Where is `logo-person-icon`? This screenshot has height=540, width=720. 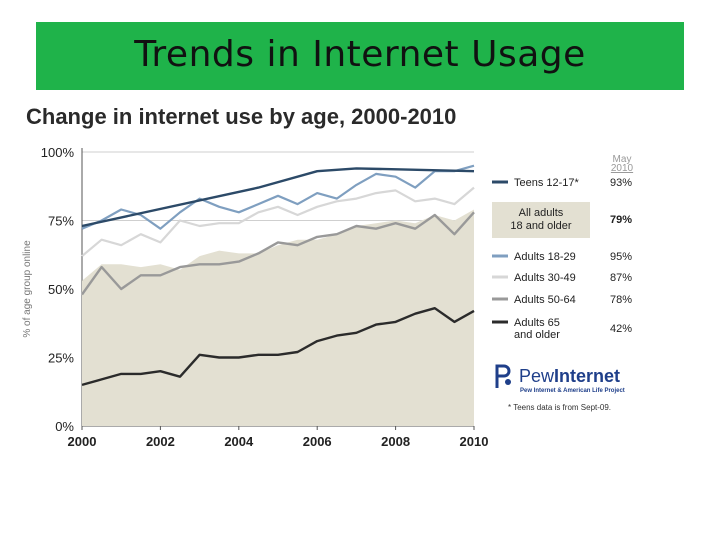 logo-person-icon is located at coordinates (508, 382).